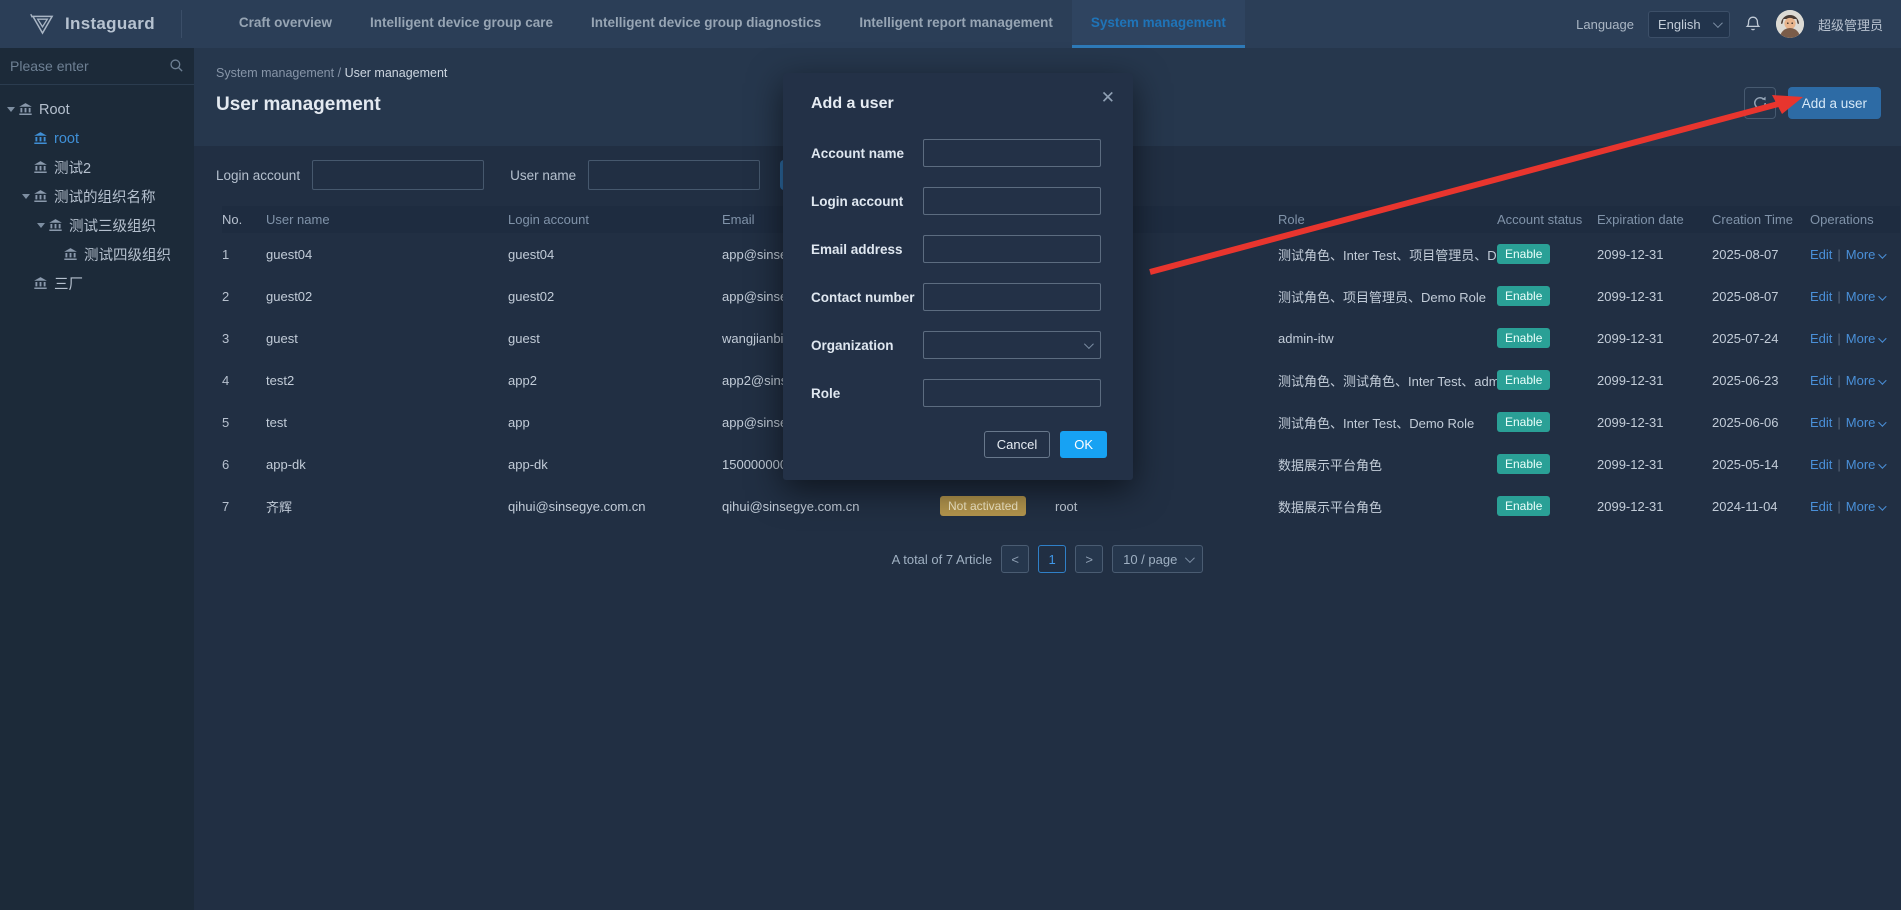  I want to click on cell-no: 4, so click(226, 380).